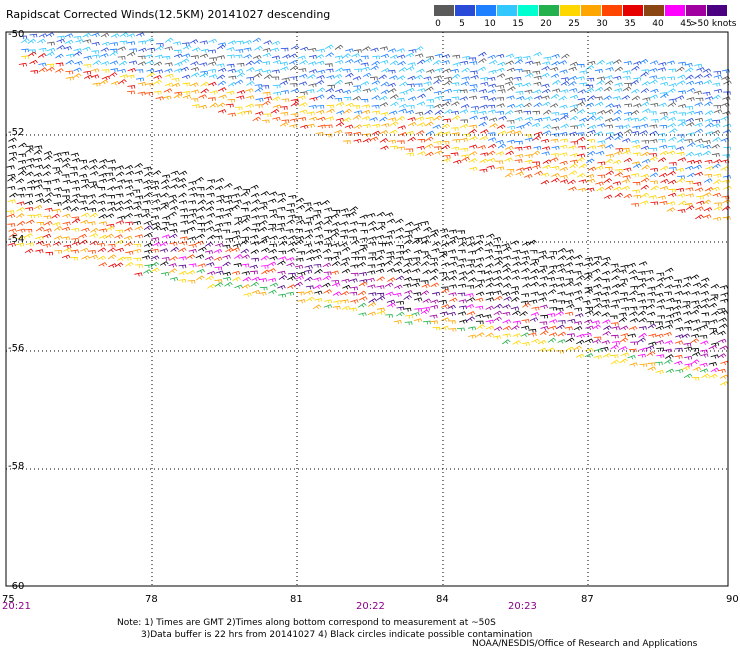 The width and height of the screenshot is (740, 650). I want to click on legend-tick-label: 15, so click(518, 24).